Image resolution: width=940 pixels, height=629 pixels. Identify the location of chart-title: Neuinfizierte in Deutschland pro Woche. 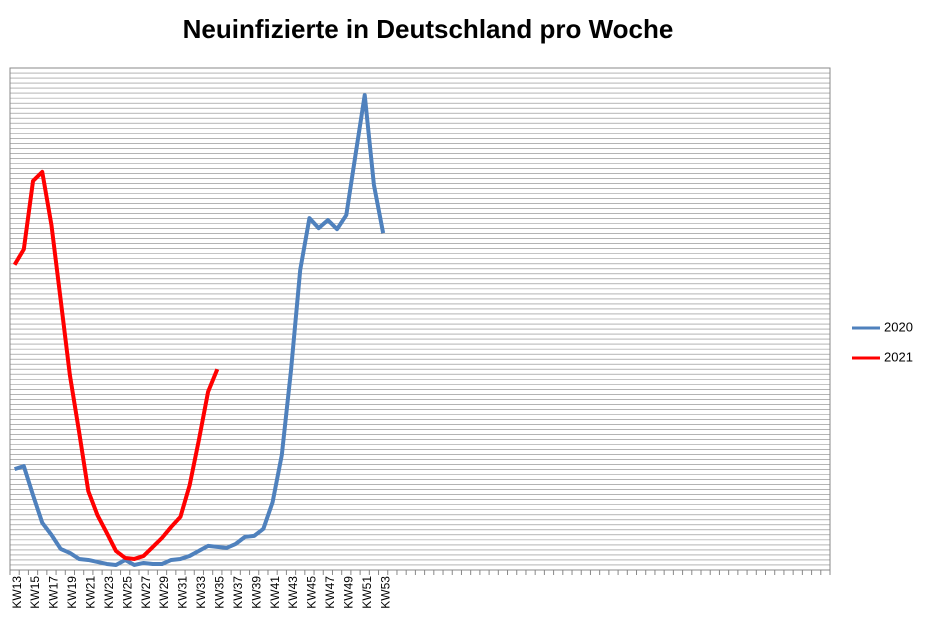
(428, 29).